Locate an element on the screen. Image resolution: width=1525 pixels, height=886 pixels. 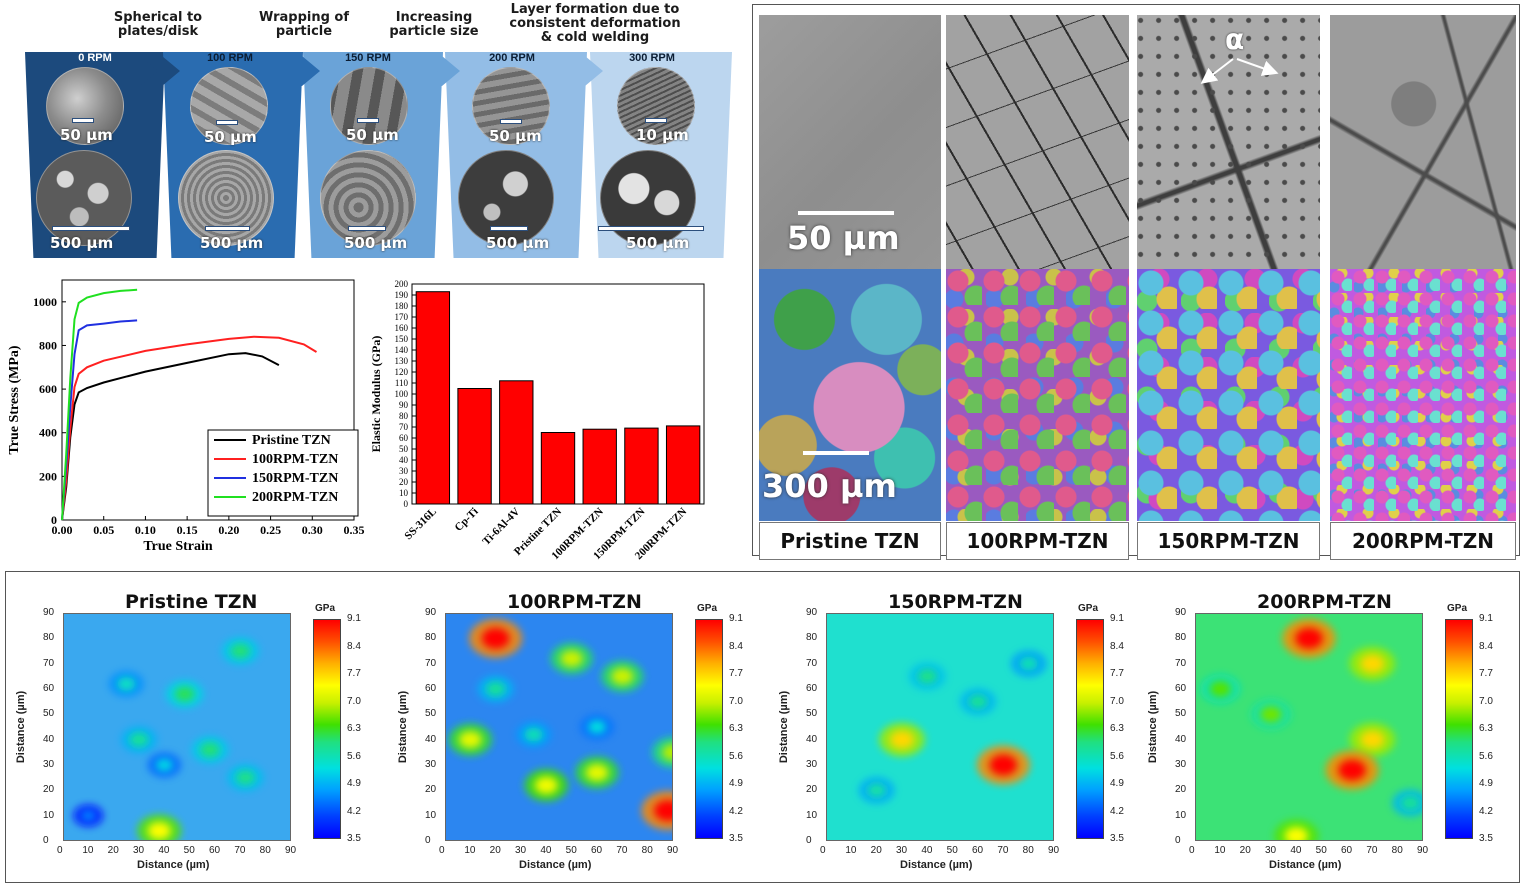
y-axis-label: Elastic Modulus (GPa) is located at coordinates (376, 394).